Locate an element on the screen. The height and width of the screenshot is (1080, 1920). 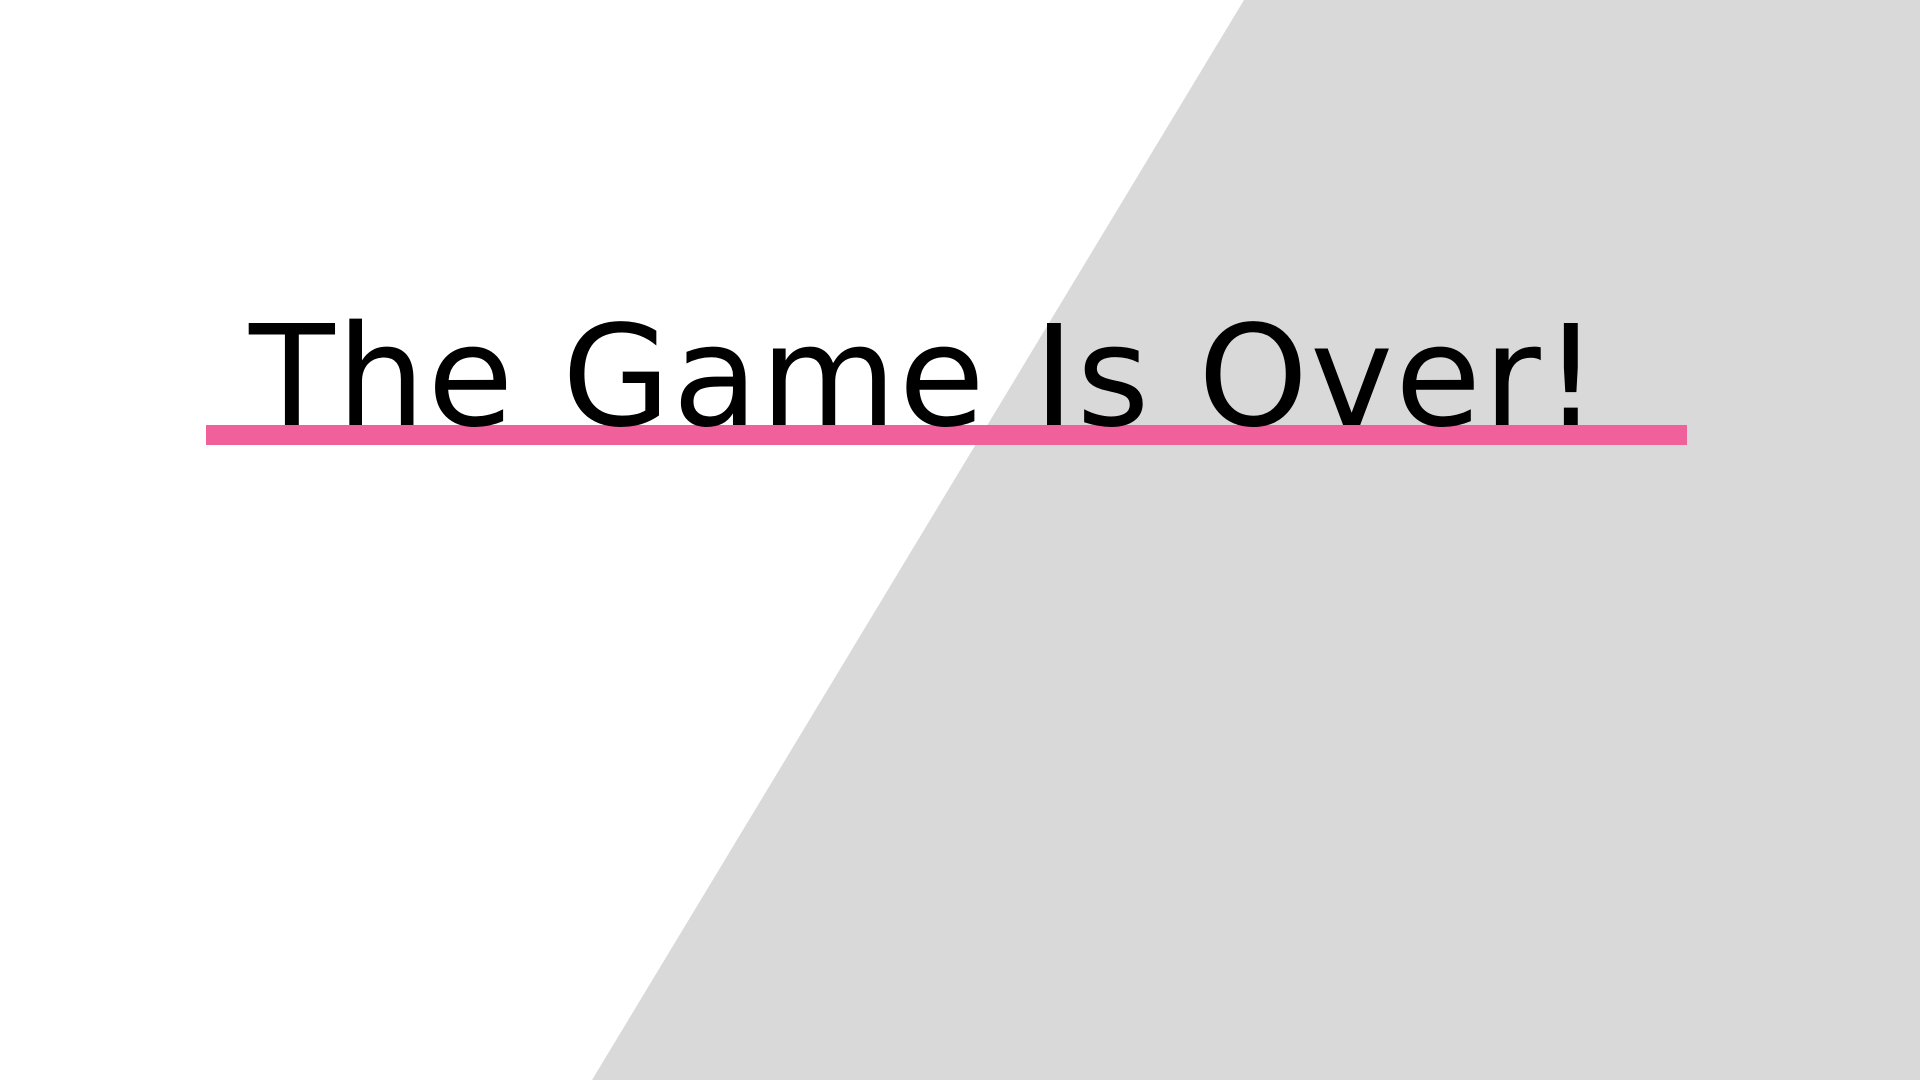
game-over-title: The Game Is Over! is located at coordinates (960, 378).